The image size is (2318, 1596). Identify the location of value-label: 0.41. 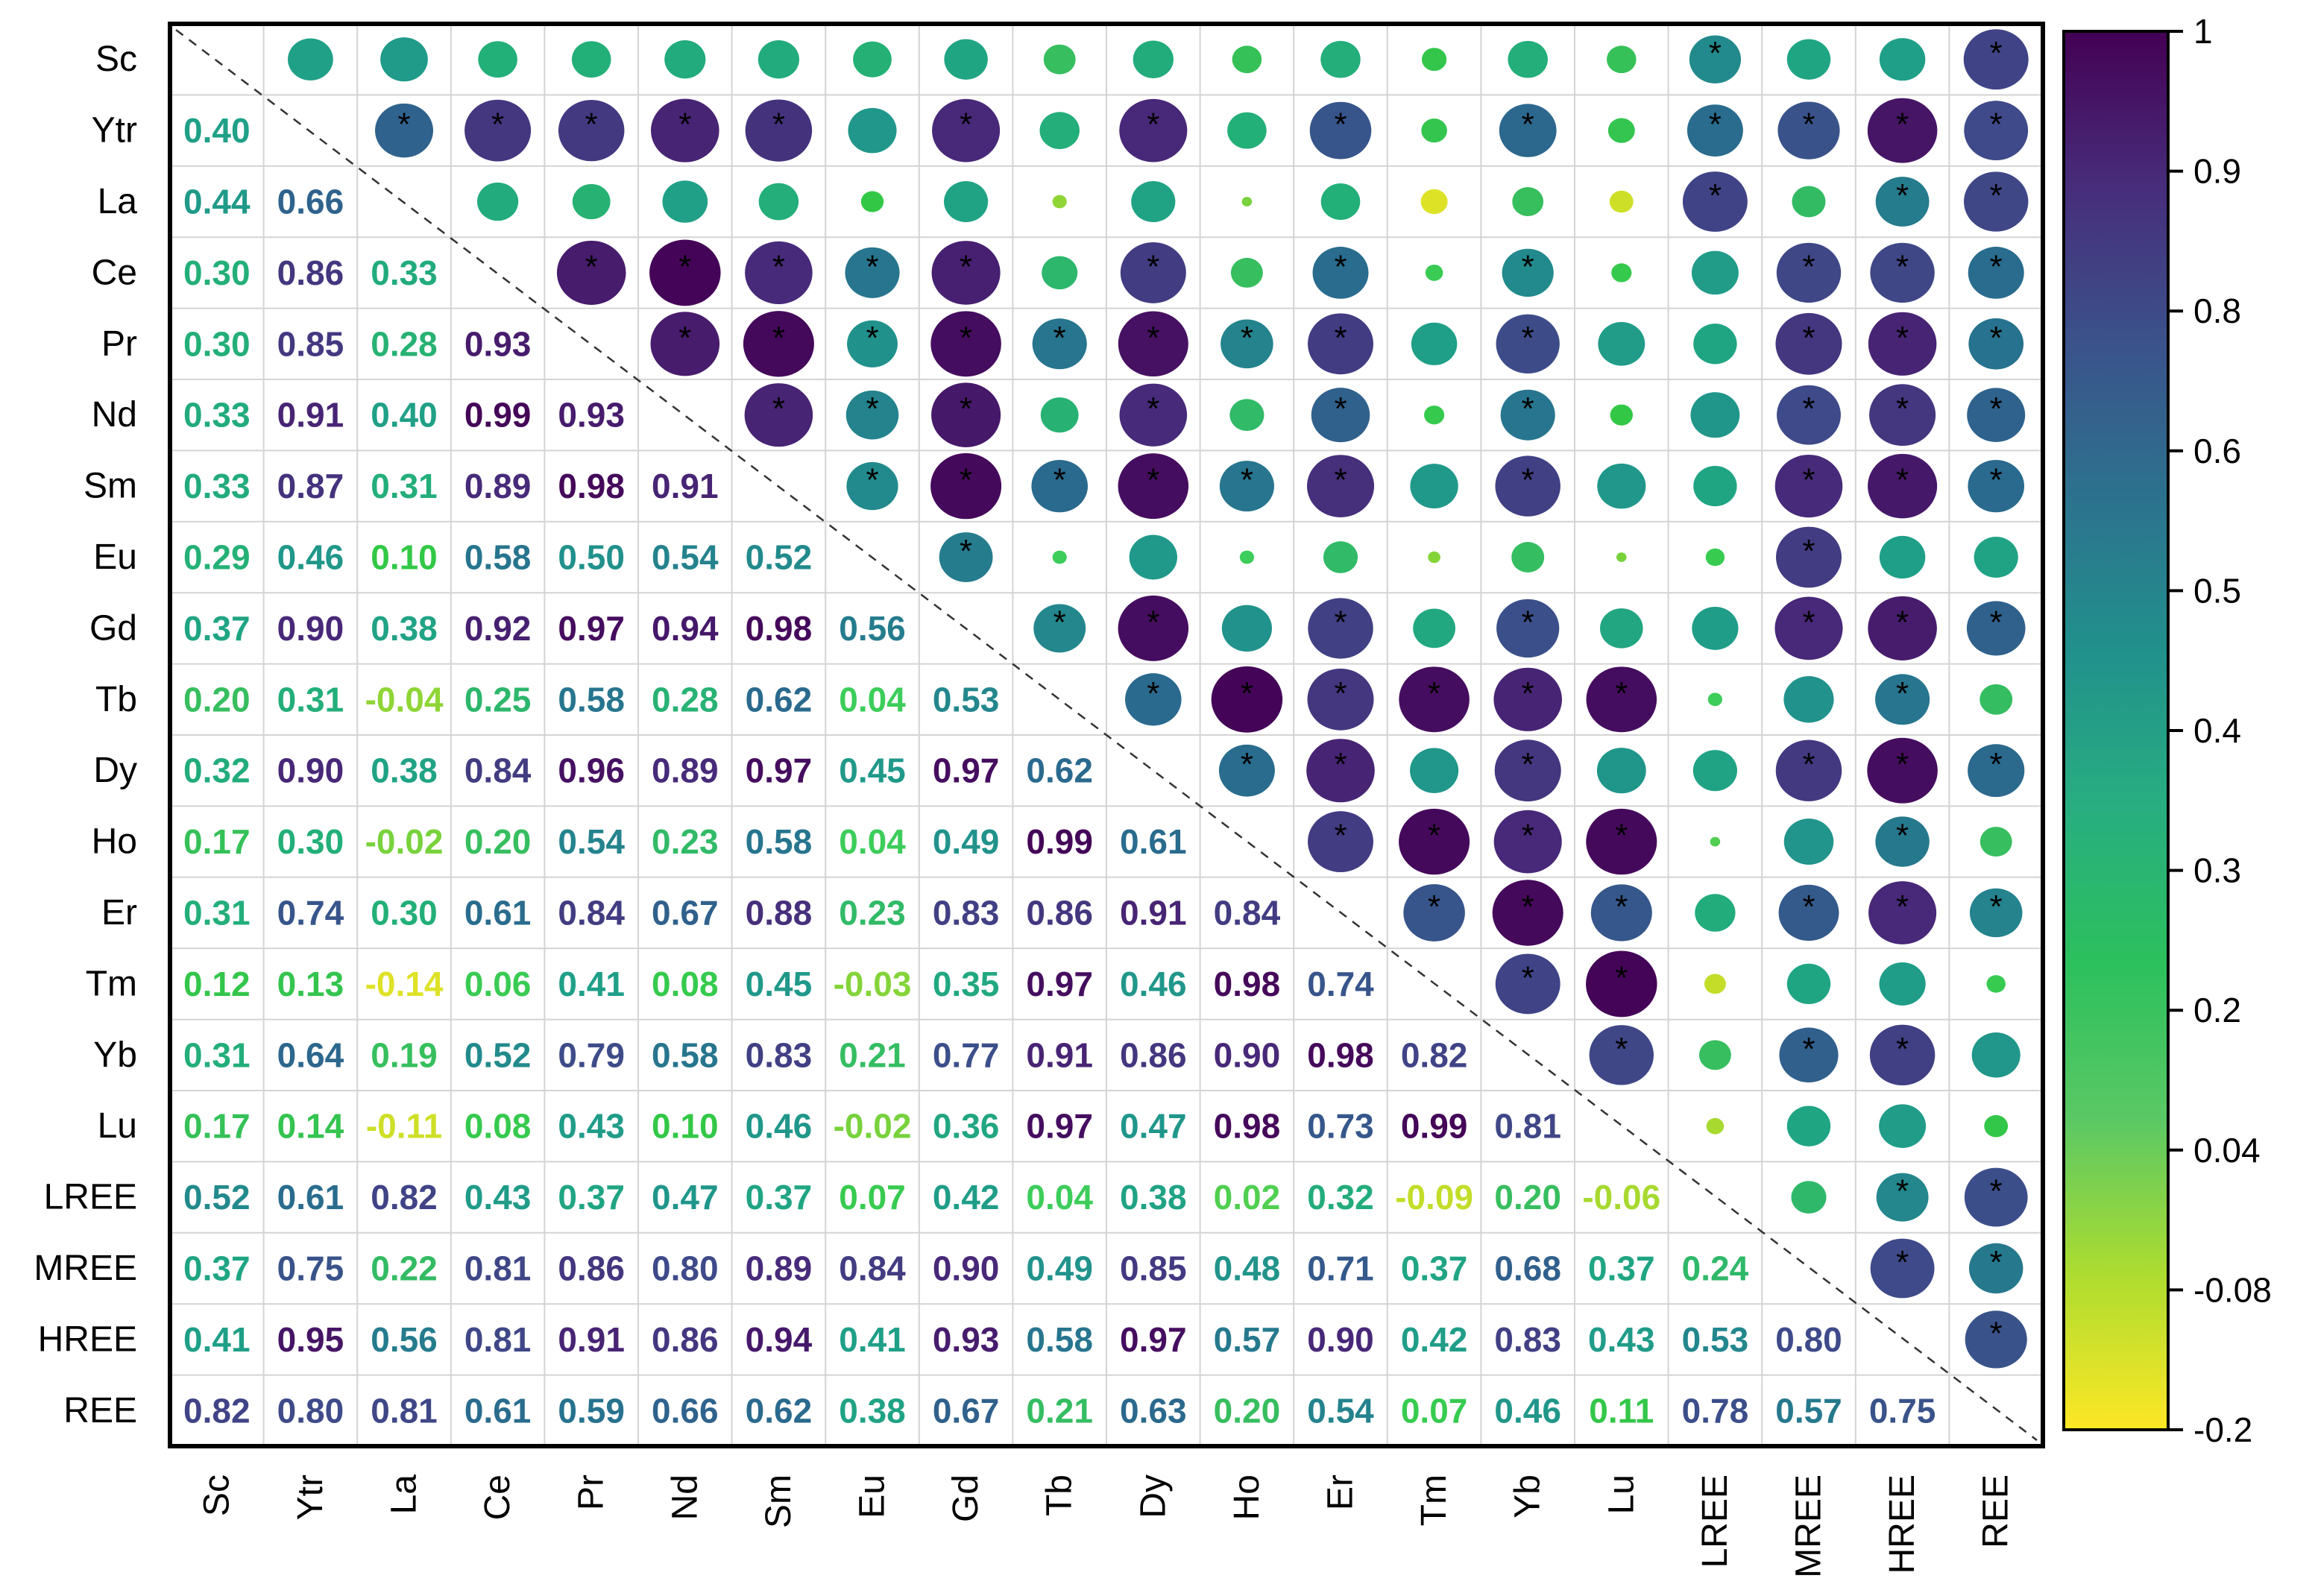
(217, 1339).